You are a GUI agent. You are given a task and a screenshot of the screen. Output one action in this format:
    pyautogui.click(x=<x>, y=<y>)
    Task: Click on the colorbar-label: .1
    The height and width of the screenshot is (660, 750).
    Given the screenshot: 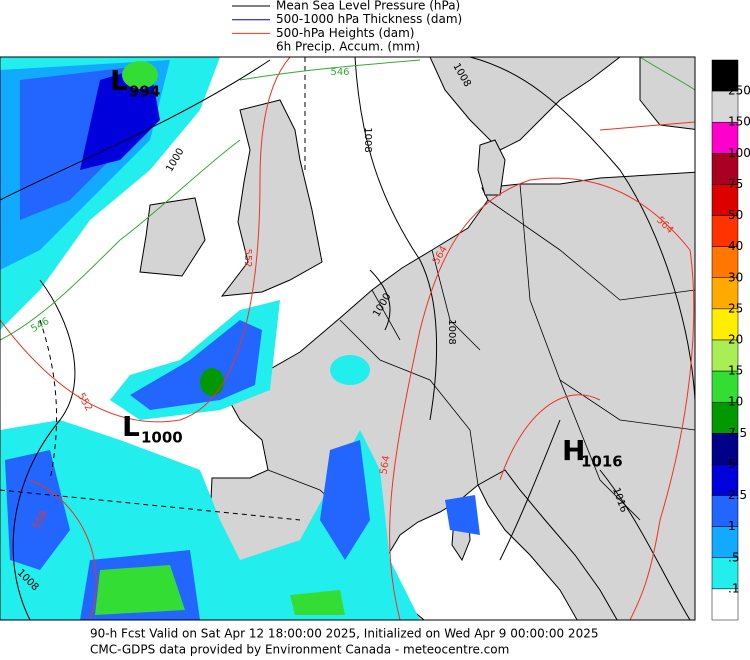 What is the action you would take?
    pyautogui.click(x=733, y=588)
    